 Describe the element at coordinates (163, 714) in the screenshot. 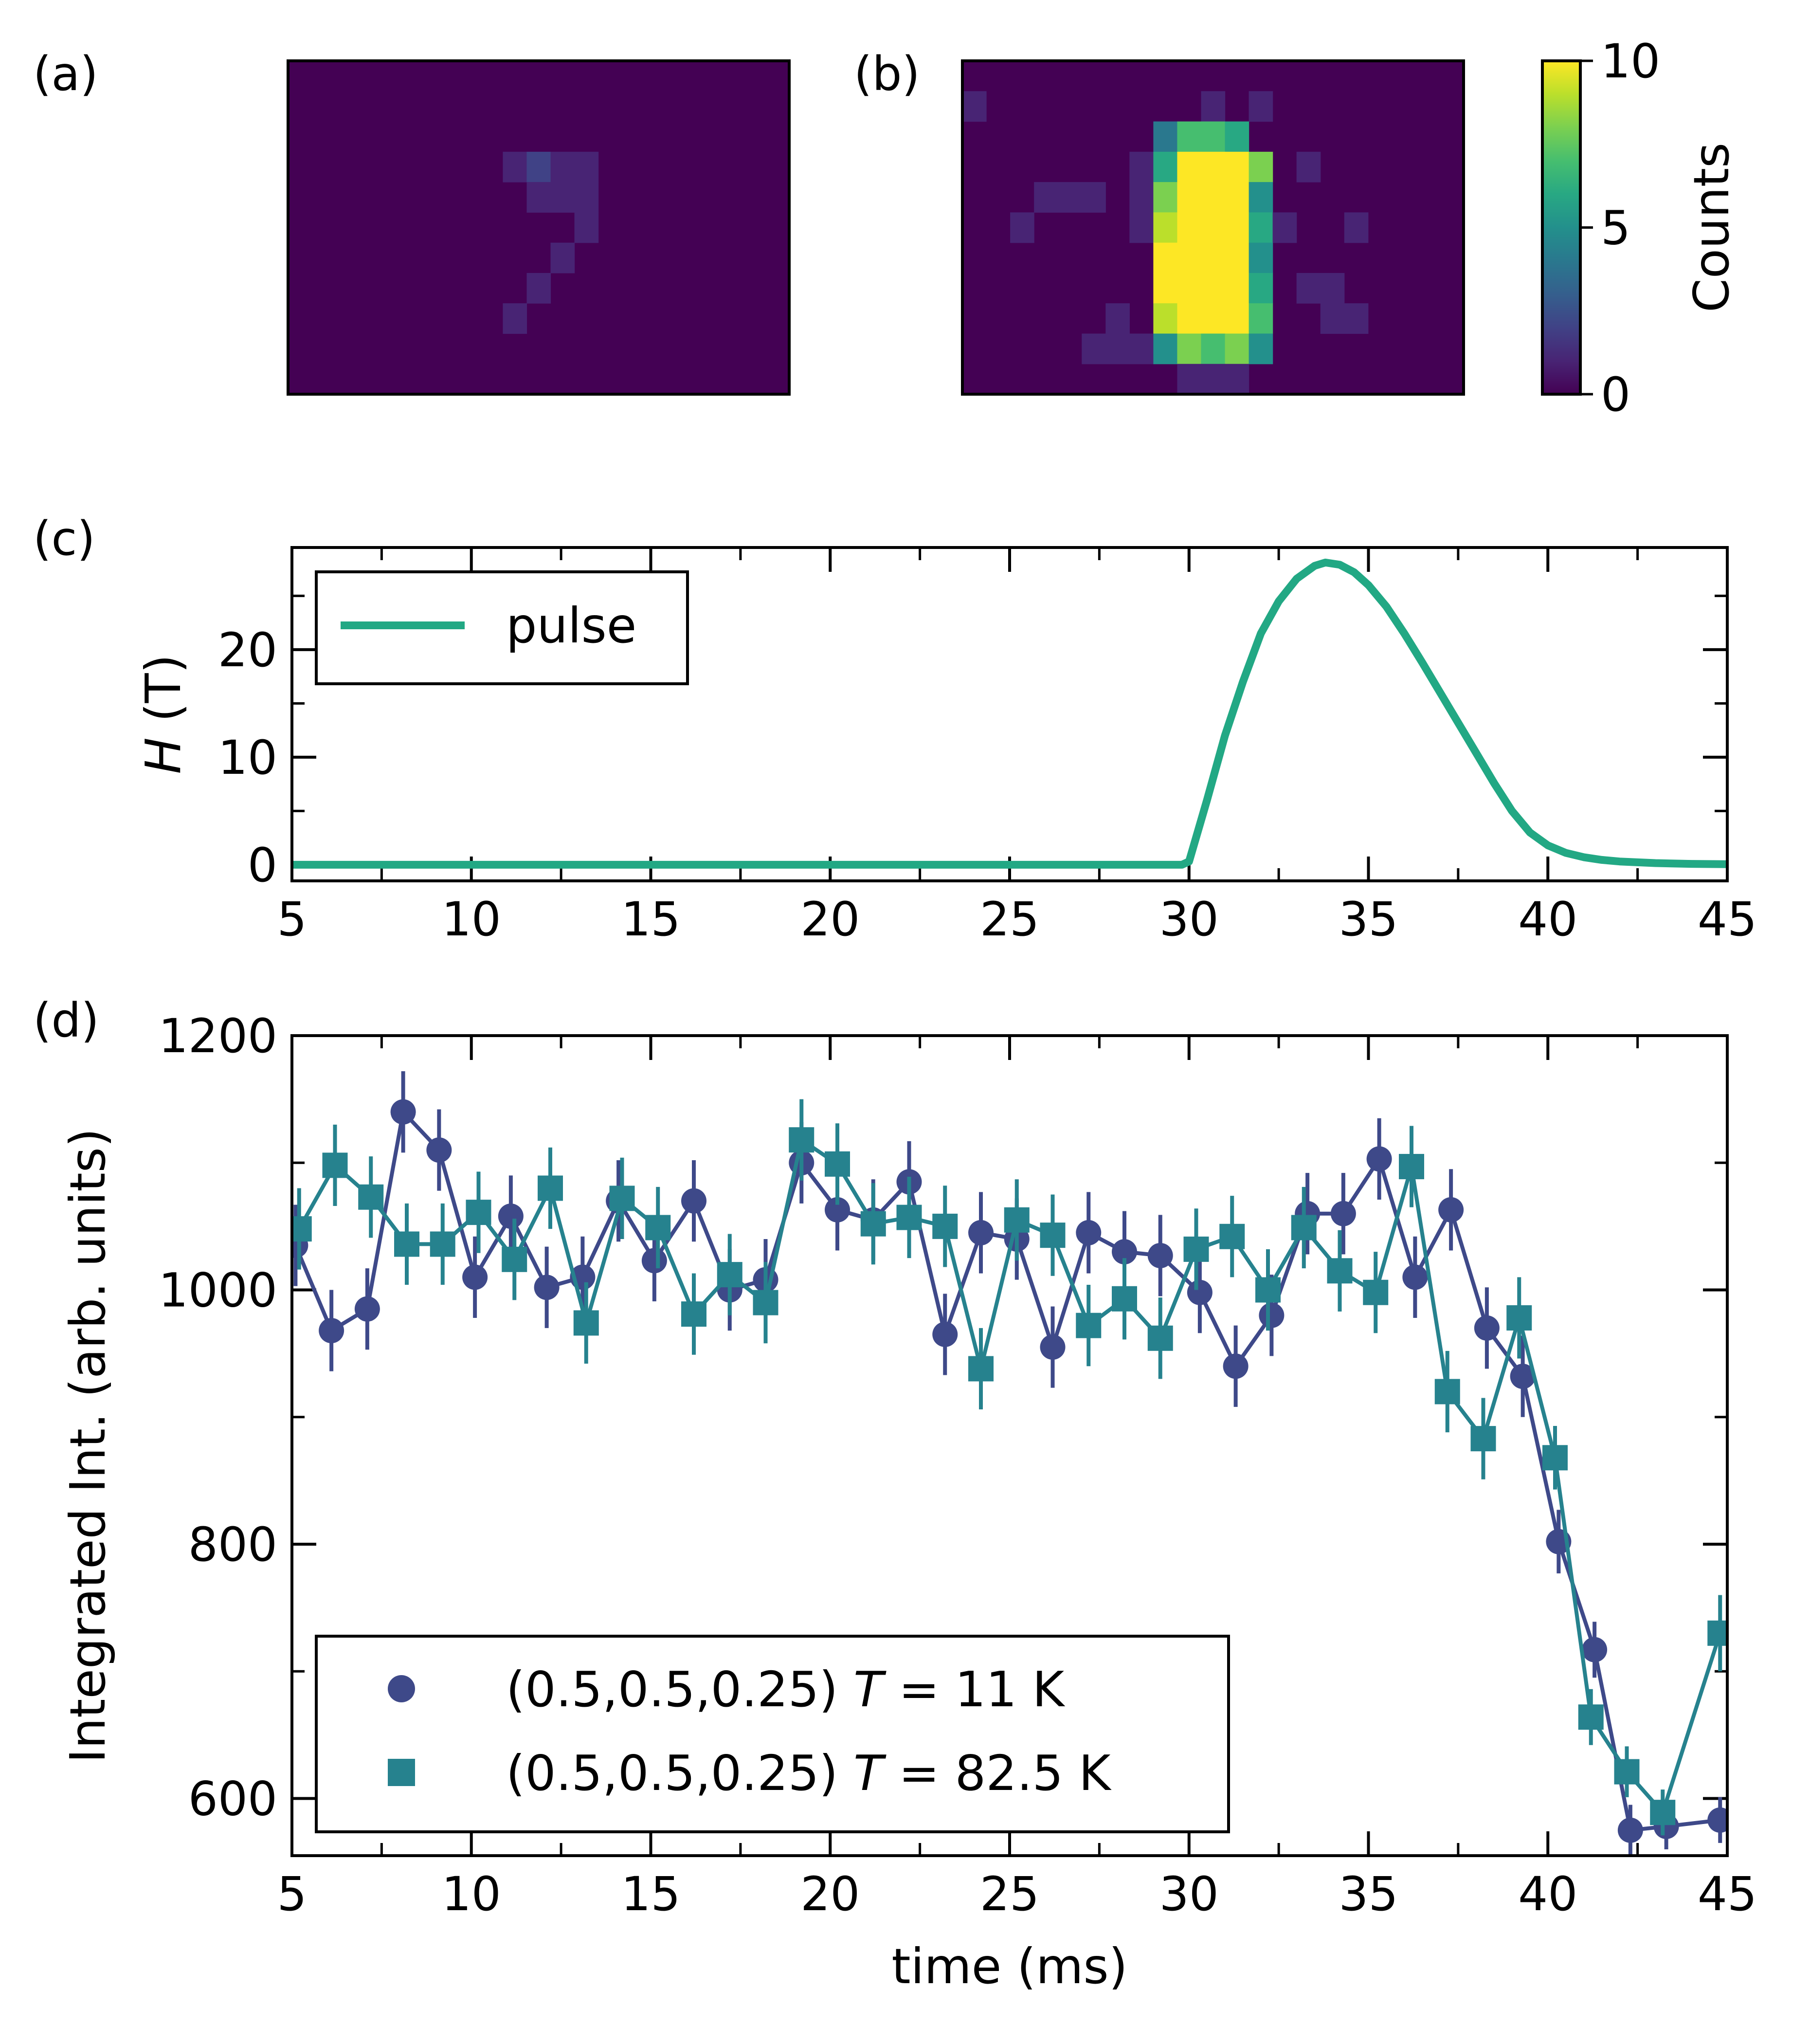

I see `y-axis-title: H (T)` at that location.